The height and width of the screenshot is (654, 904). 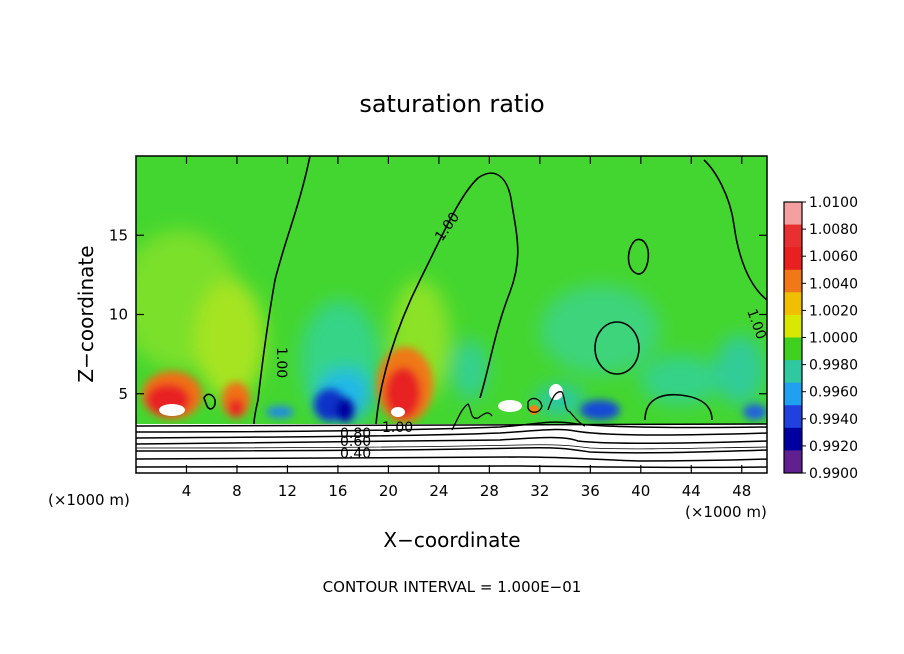 I want to click on x-tick-label: 28, so click(x=489, y=491).